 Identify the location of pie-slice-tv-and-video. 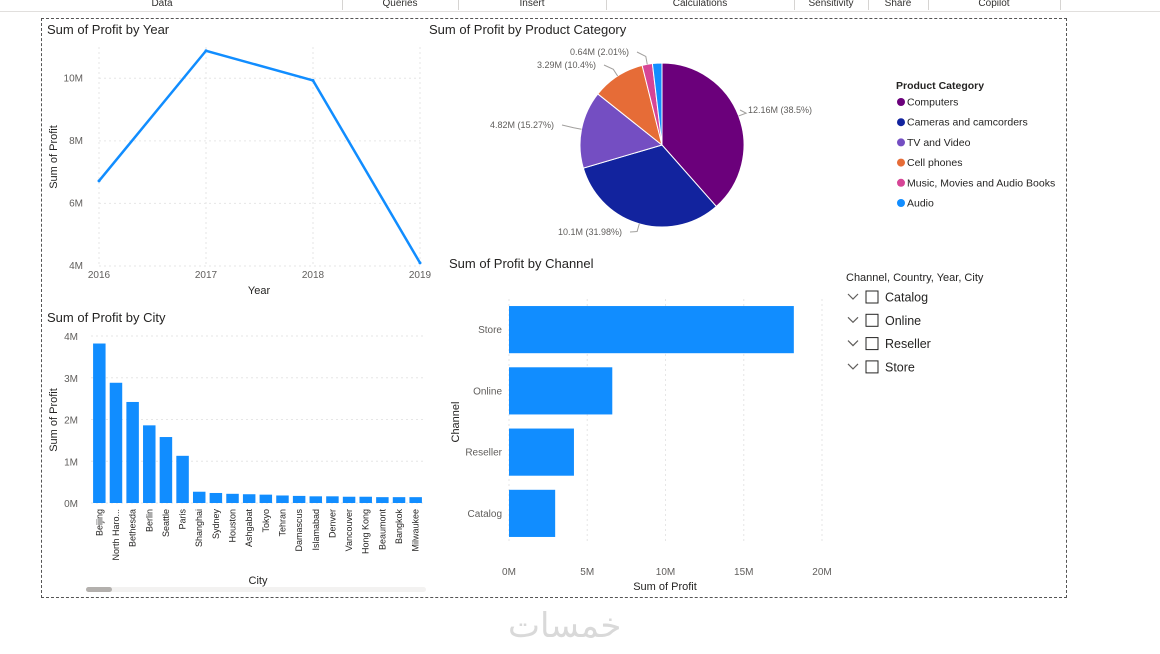
(621, 131).